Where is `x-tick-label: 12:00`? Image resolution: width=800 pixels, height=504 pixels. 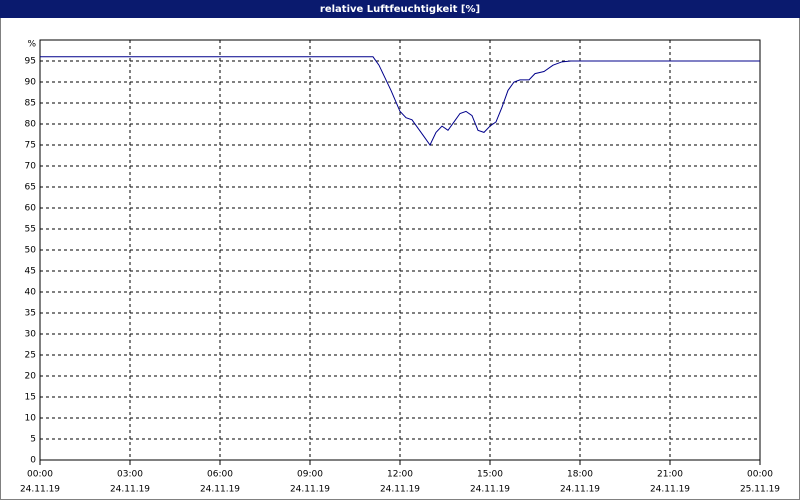 x-tick-label: 12:00 is located at coordinates (400, 475).